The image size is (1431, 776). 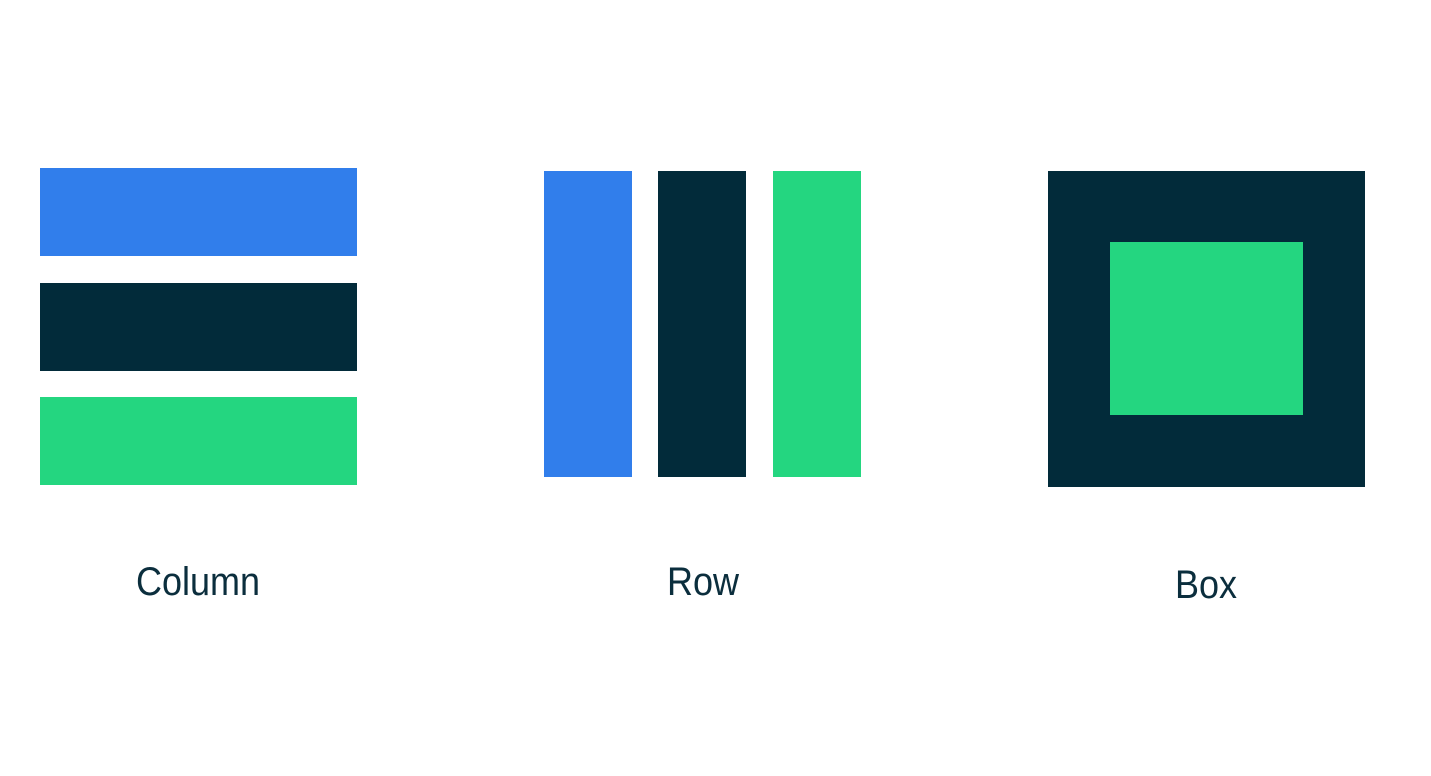 What do you see at coordinates (703, 582) in the screenshot?
I see `row-label: Row` at bounding box center [703, 582].